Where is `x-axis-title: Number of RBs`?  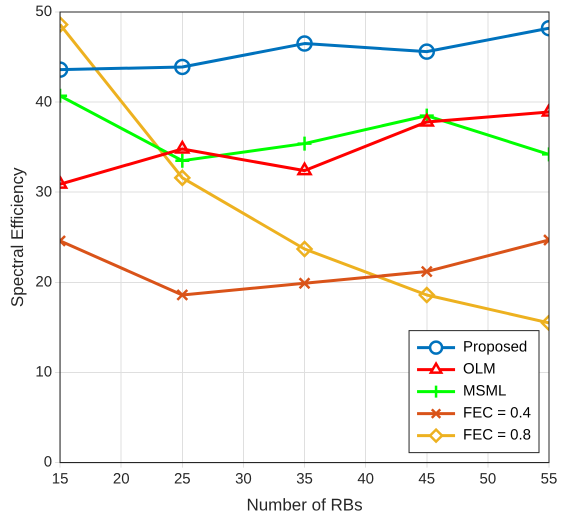
x-axis-title: Number of RBs is located at coordinates (304, 504).